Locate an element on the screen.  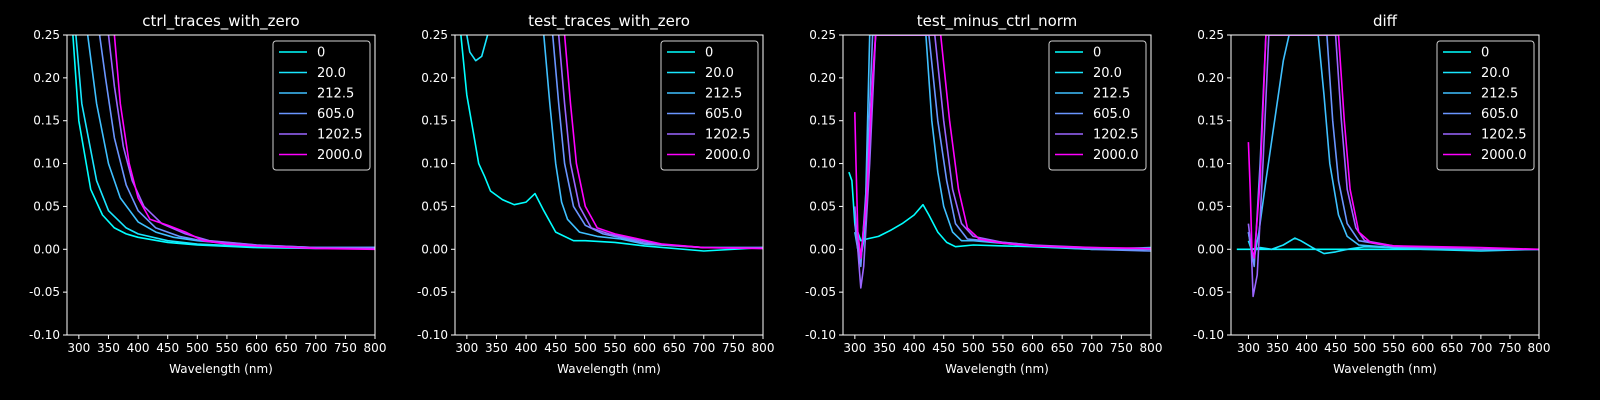
chart-title: ctrl_traces_with_zero is located at coordinates (220, 21).